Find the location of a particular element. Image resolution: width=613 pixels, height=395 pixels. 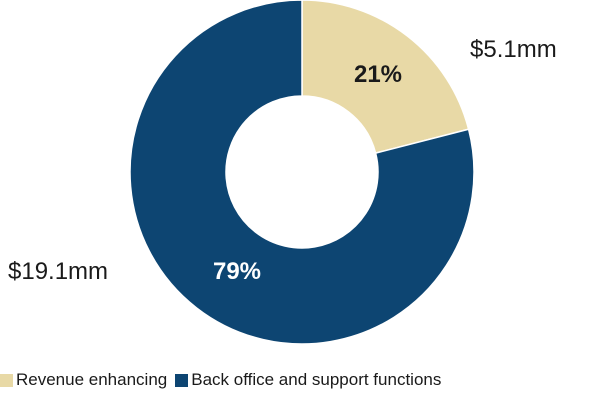

legend-label-back-office: Back office and support functions is located at coordinates (316, 379).